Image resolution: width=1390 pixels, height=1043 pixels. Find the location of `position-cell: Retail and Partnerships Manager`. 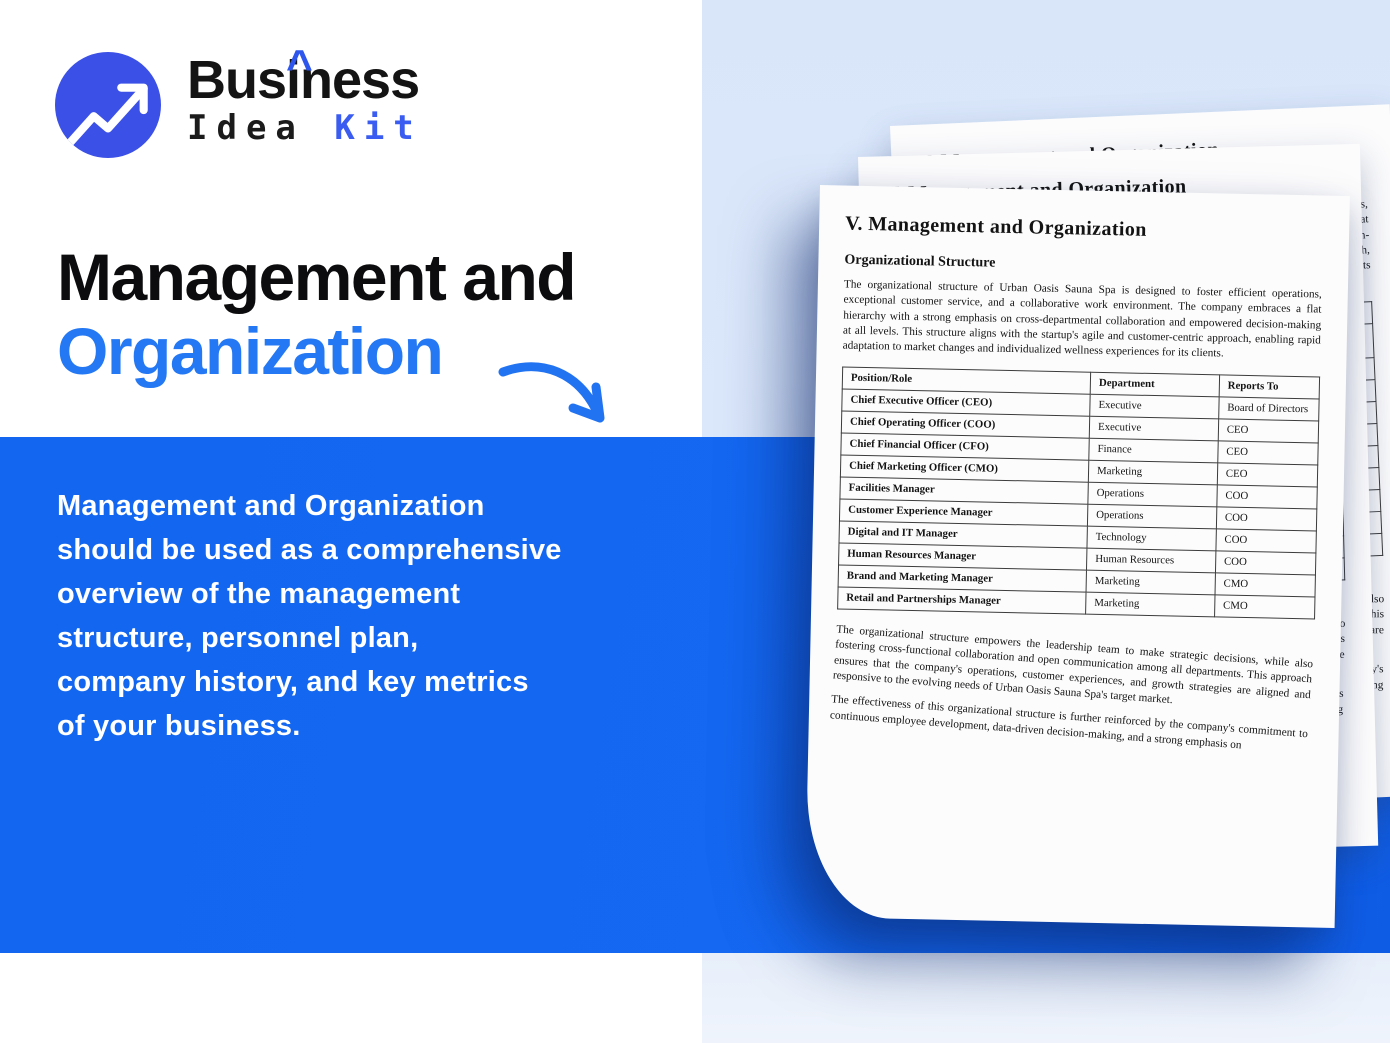

position-cell: Retail and Partnerships Manager is located at coordinates (962, 600).